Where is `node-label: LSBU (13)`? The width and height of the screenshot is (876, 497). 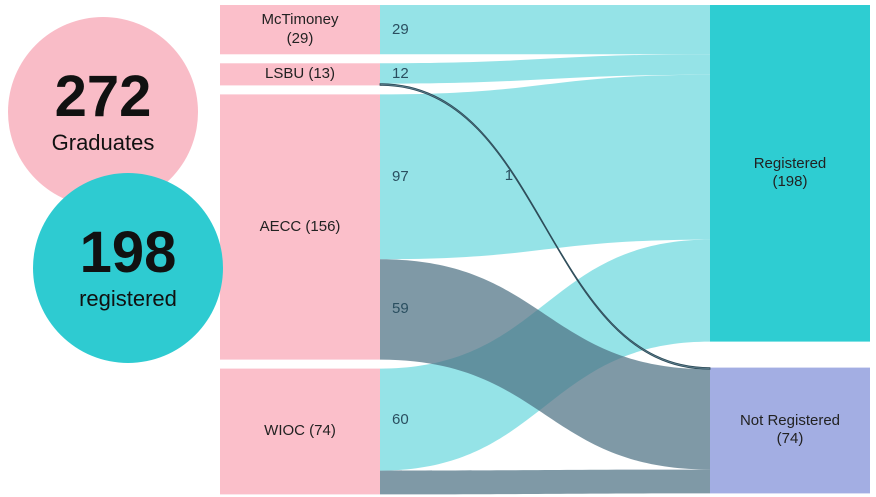 node-label: LSBU (13) is located at coordinates (300, 73).